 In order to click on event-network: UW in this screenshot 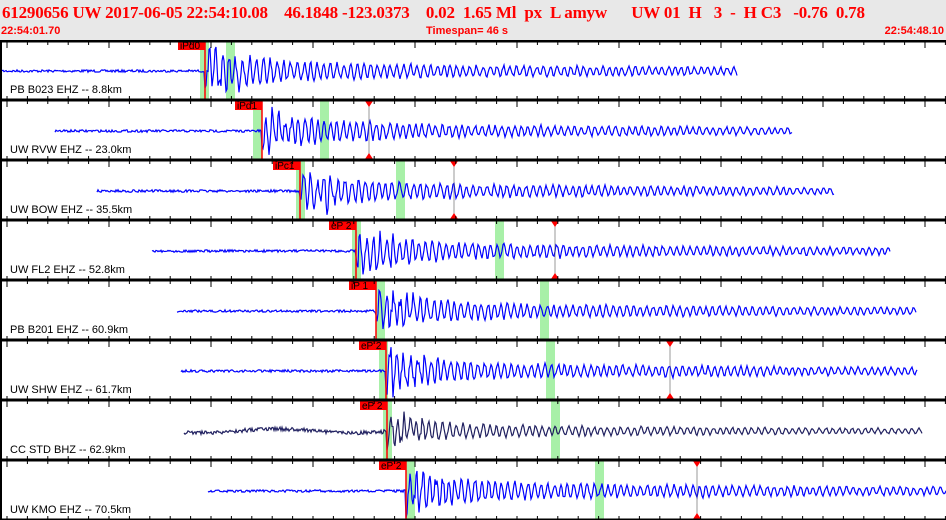, I will do `click(87, 12)`.